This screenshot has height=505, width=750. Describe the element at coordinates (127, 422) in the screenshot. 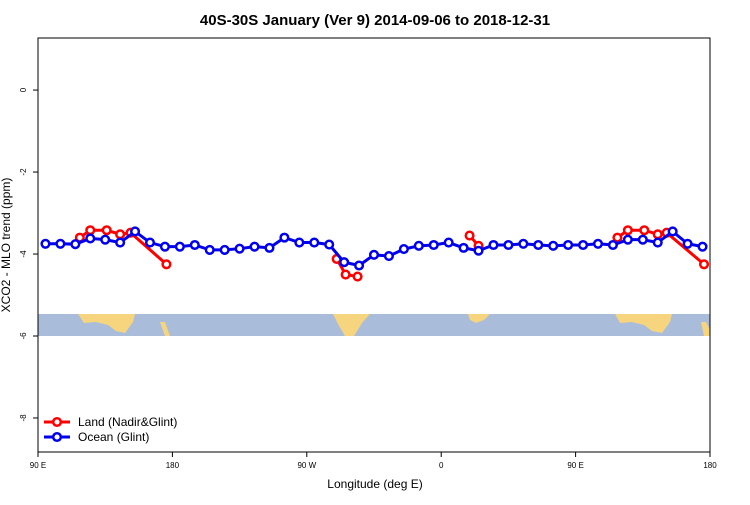

I see `legend-label: Land (Nadir&Glint)` at that location.